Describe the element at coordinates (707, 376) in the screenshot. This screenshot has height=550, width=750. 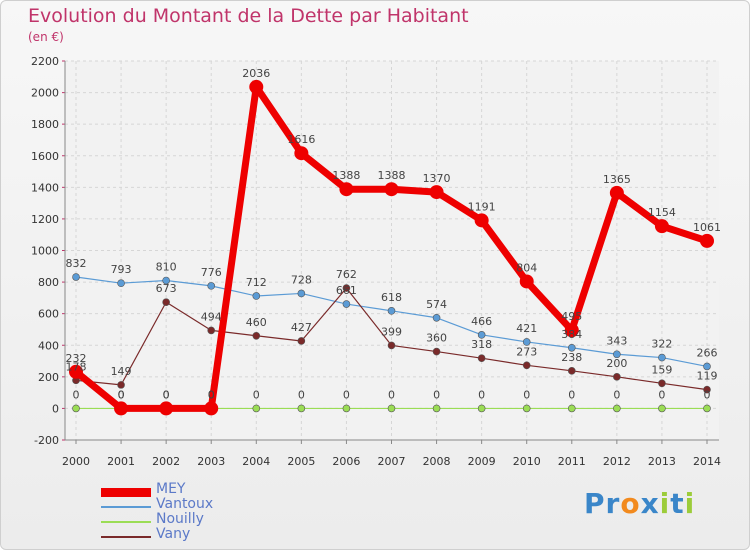
I see `data-label-vany: 119` at that location.